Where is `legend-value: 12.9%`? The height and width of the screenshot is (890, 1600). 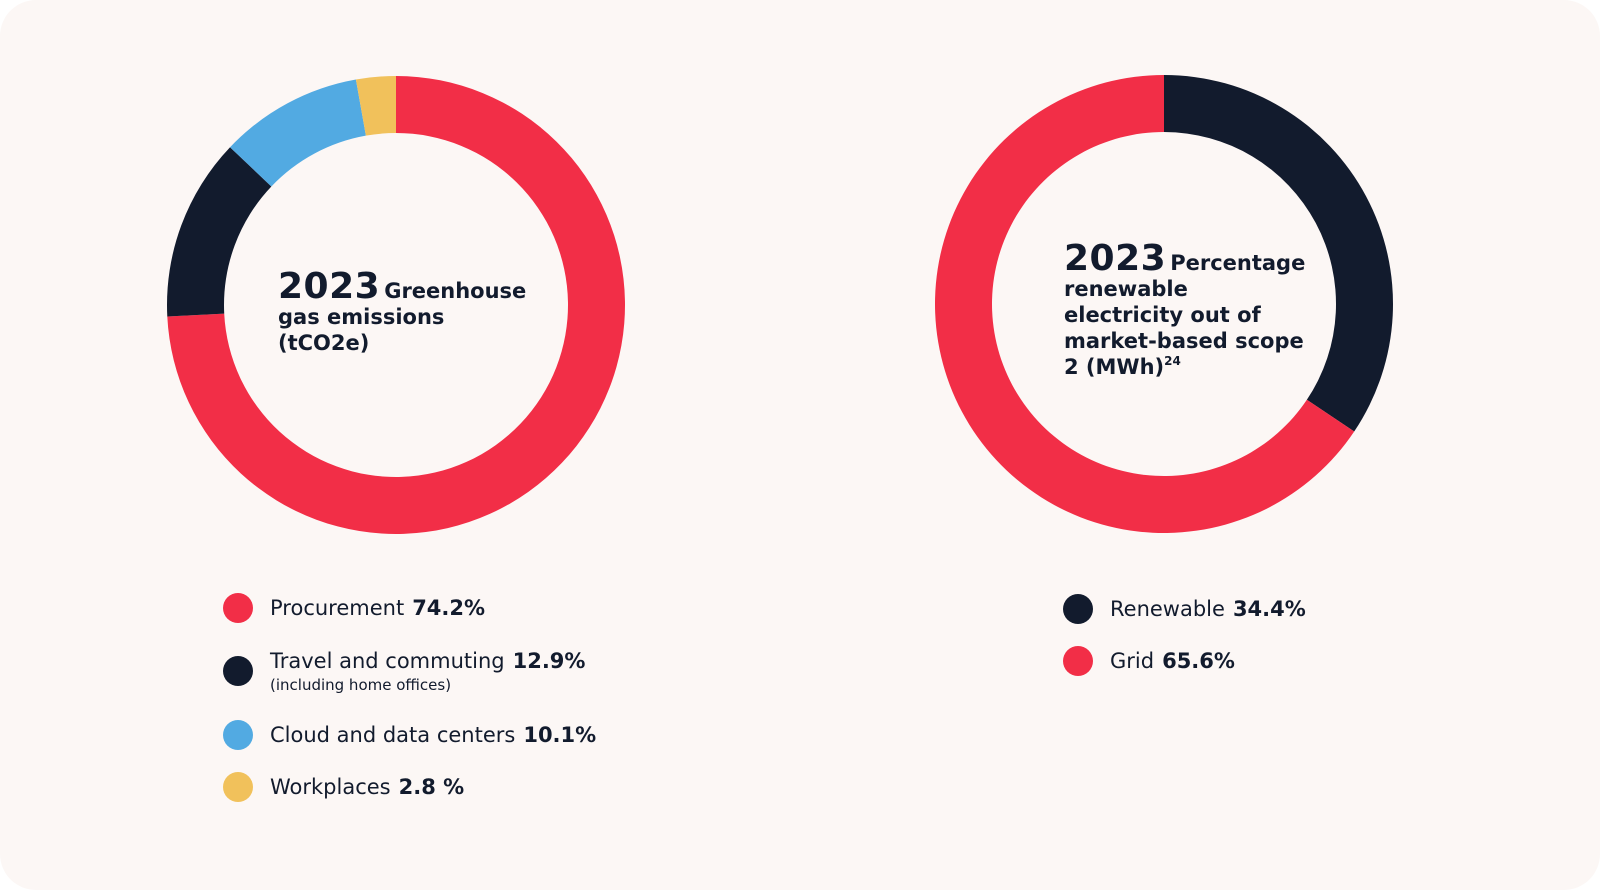
legend-value: 12.9% is located at coordinates (549, 661).